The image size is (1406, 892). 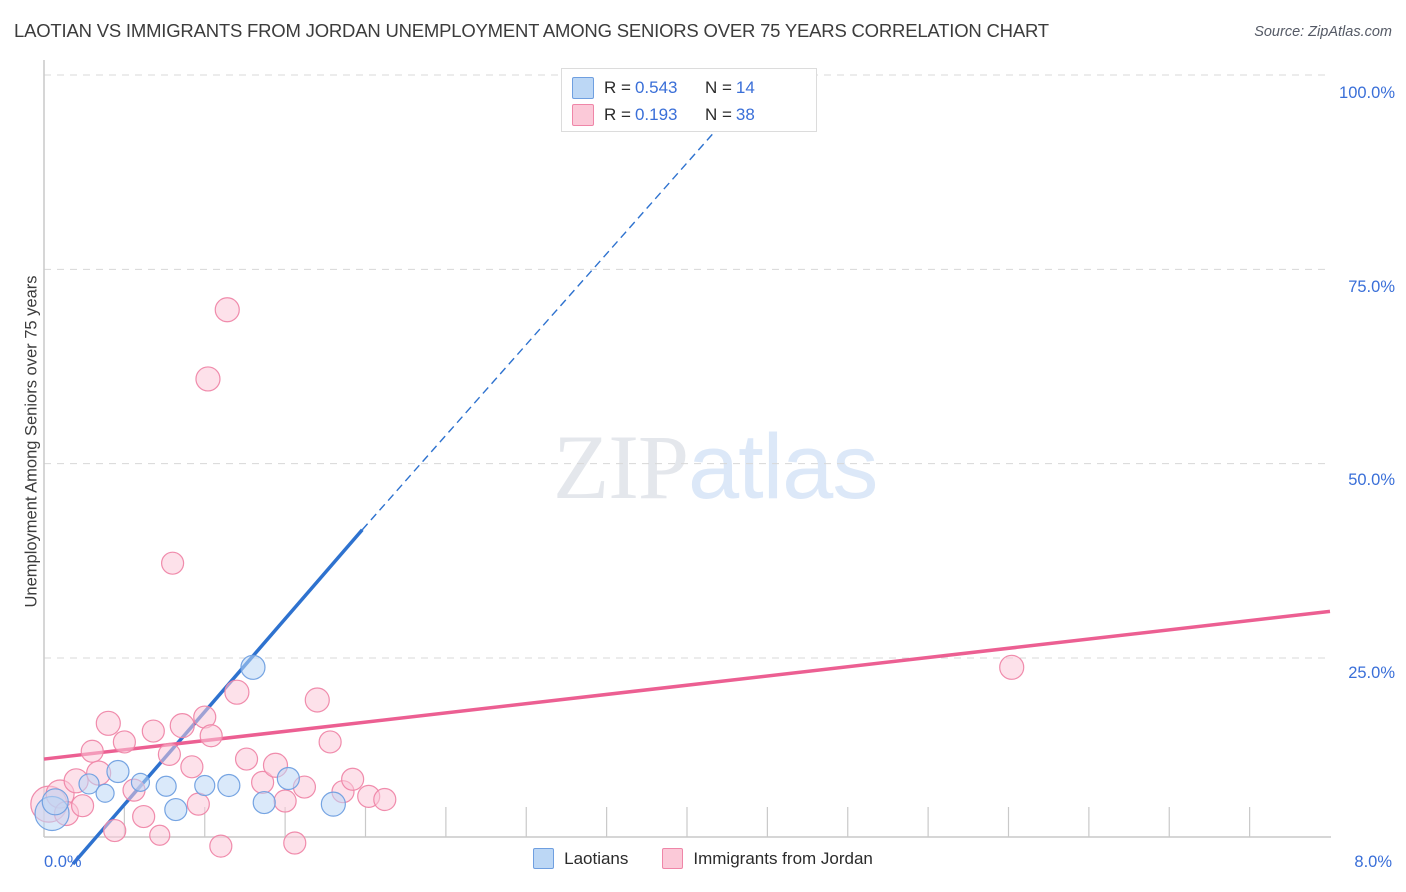 I want to click on legend-row-laotians: R = 0.543 N = 14, so click(x=689, y=87).